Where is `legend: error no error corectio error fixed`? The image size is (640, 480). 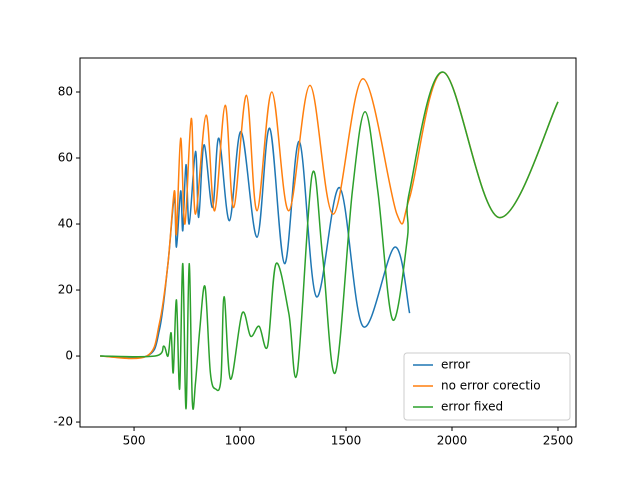
legend: error no error corectio error fixed is located at coordinates (487, 386).